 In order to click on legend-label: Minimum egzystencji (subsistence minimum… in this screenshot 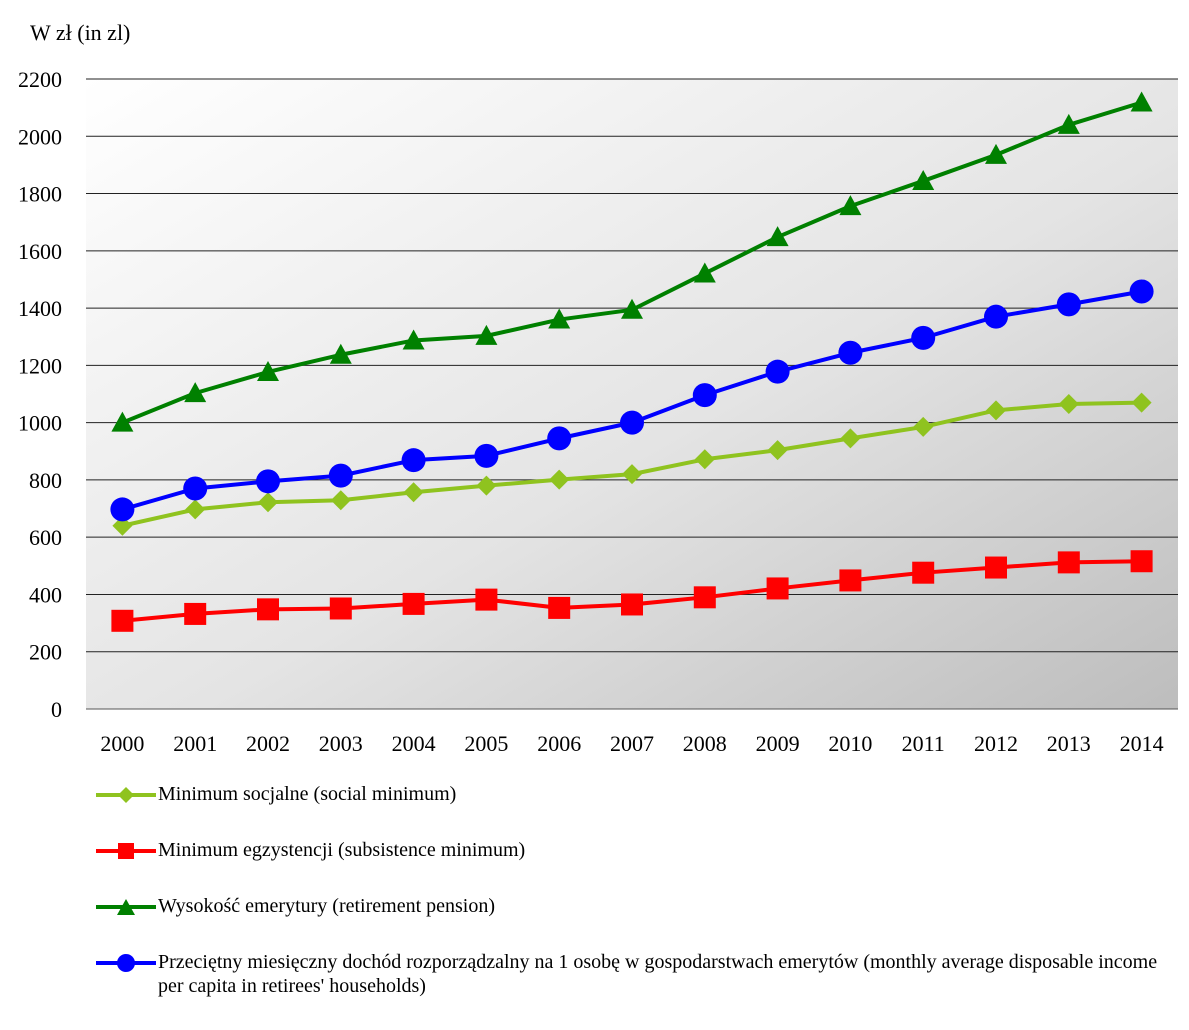, I will do `click(342, 850)`.